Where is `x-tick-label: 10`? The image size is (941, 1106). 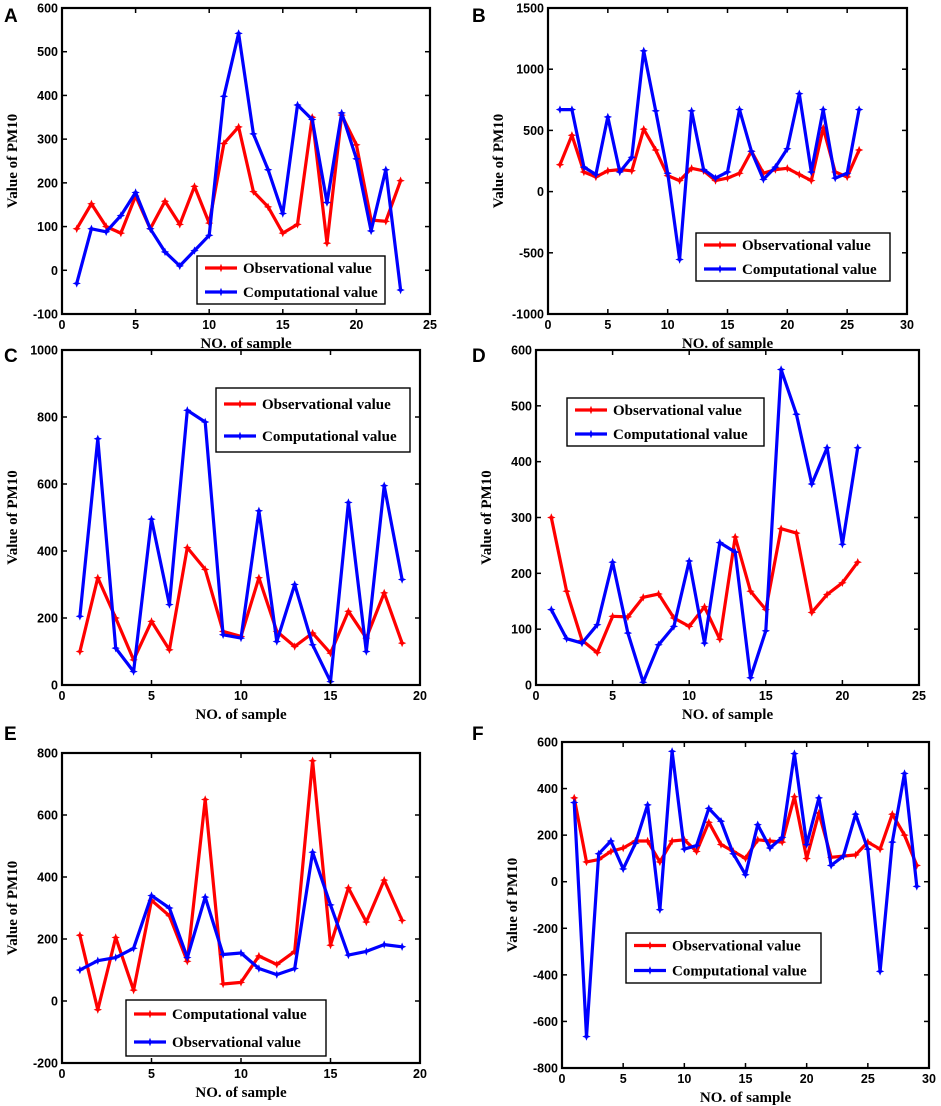
x-tick-label: 10 is located at coordinates (209, 325).